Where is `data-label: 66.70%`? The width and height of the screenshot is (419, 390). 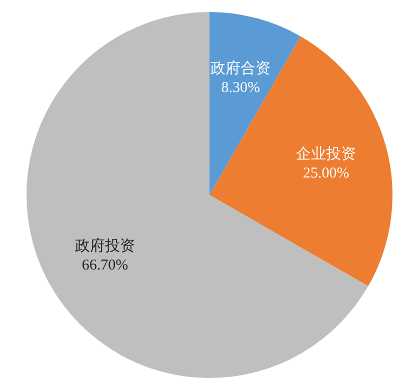 data-label: 66.70% is located at coordinates (105, 265).